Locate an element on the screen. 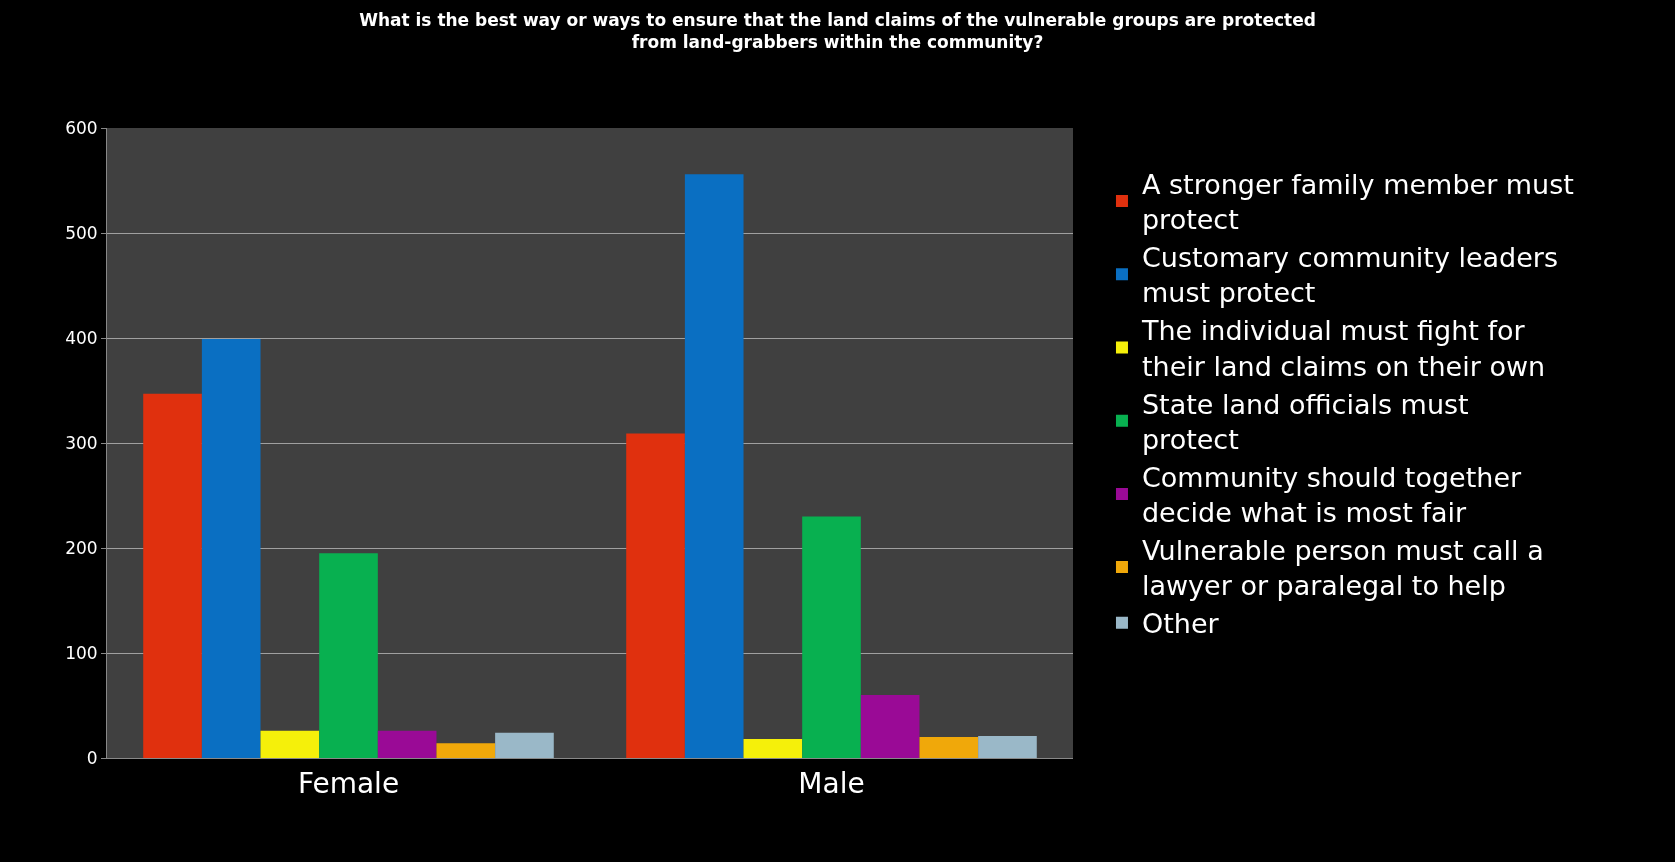 Image resolution: width=1675 pixels, height=862 pixels. y-tick-label: 300 is located at coordinates (81, 442).